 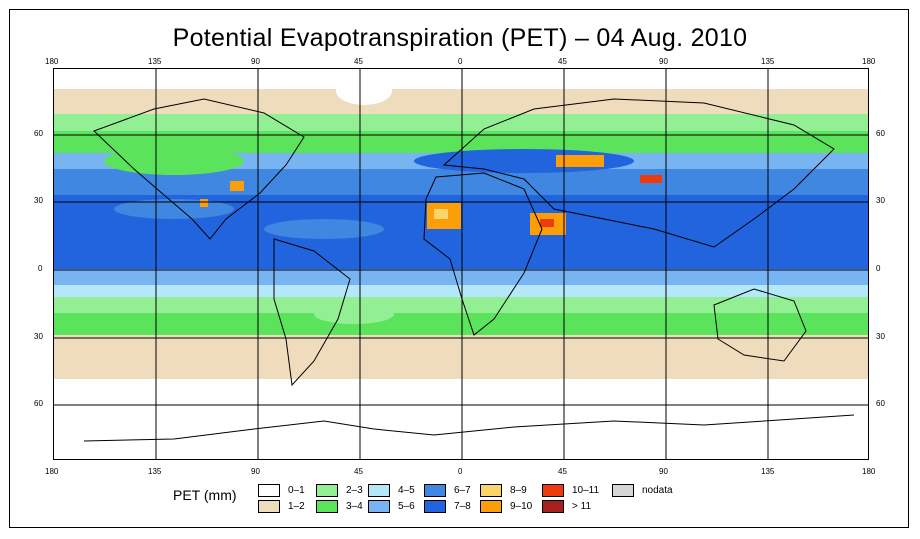 I want to click on legend-label: 10–11, so click(x=586, y=490).